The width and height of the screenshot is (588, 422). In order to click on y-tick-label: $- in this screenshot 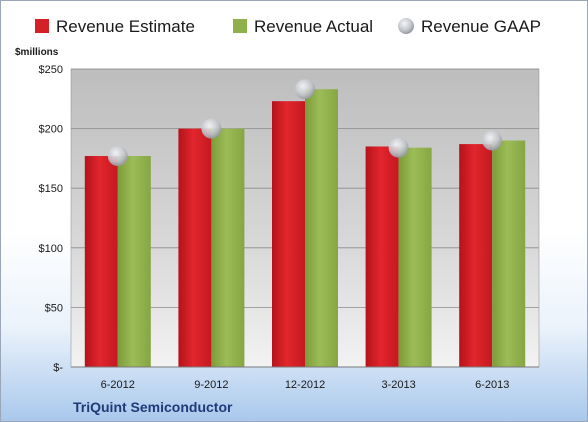, I will do `click(58, 368)`.